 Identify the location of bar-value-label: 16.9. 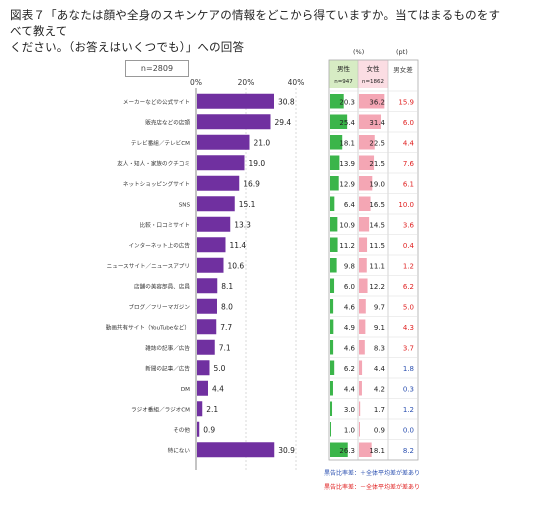
(251, 183).